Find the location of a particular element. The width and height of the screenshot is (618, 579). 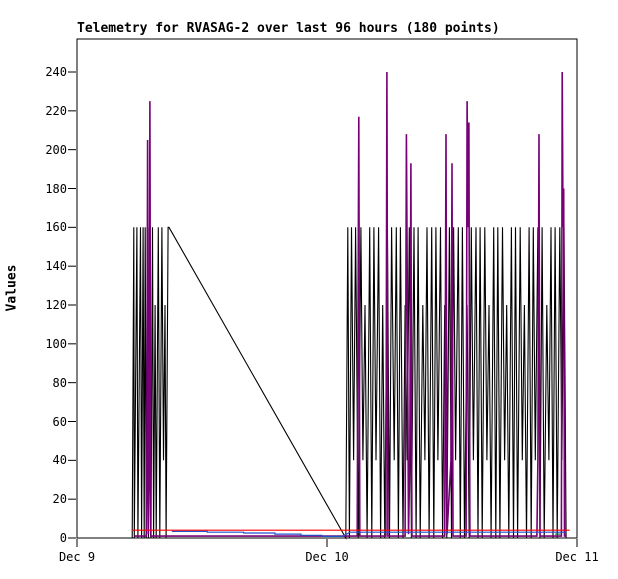

y-tick-label: 60 is located at coordinates (59, 421).